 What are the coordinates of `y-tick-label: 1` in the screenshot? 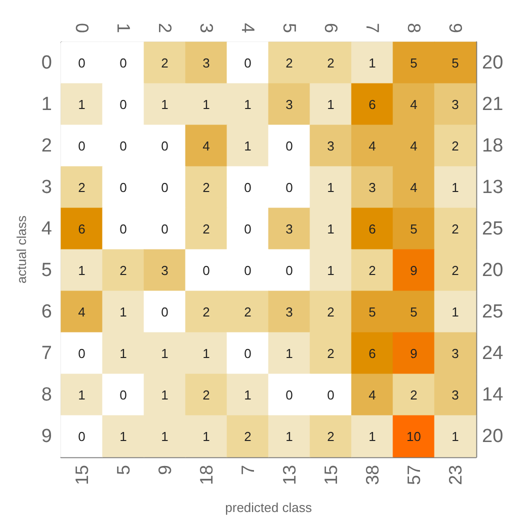 It's located at (46, 104).